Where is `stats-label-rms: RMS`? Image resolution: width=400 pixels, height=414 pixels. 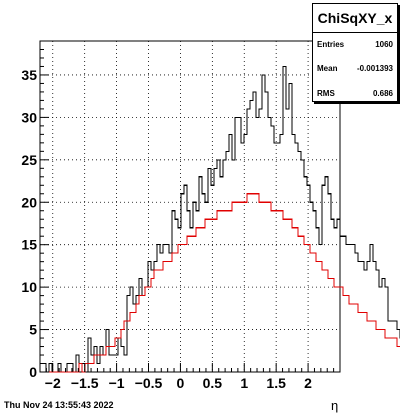
stats-label-rms: RMS is located at coordinates (326, 93).